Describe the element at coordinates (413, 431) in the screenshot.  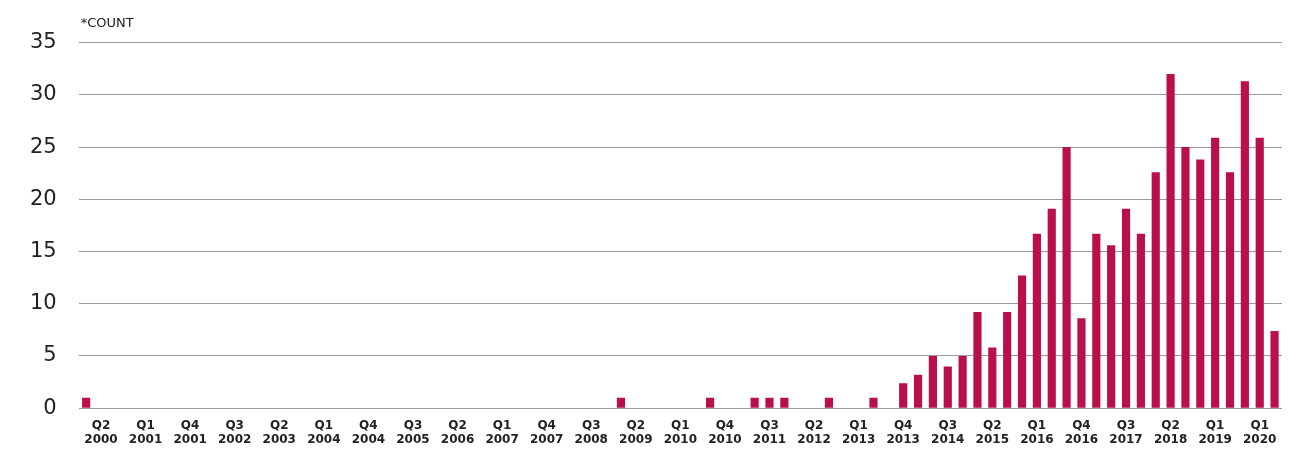
I see `x-tick-label: Q3 2005` at that location.